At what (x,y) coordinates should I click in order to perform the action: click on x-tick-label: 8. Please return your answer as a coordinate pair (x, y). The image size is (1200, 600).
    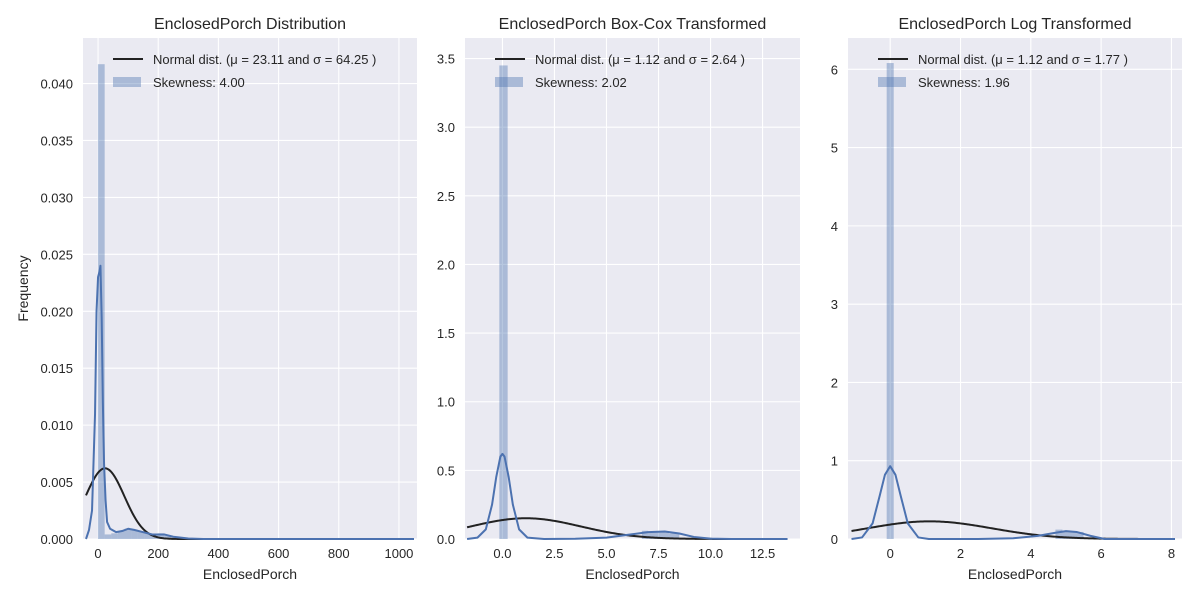
    Looking at the image, I should click on (1171, 553).